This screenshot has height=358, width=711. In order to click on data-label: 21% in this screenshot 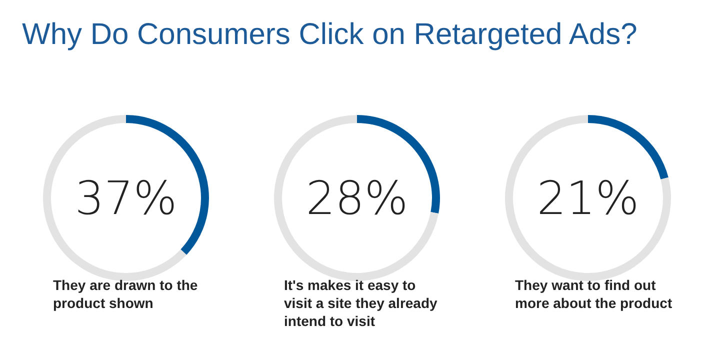, I will do `click(588, 198)`.